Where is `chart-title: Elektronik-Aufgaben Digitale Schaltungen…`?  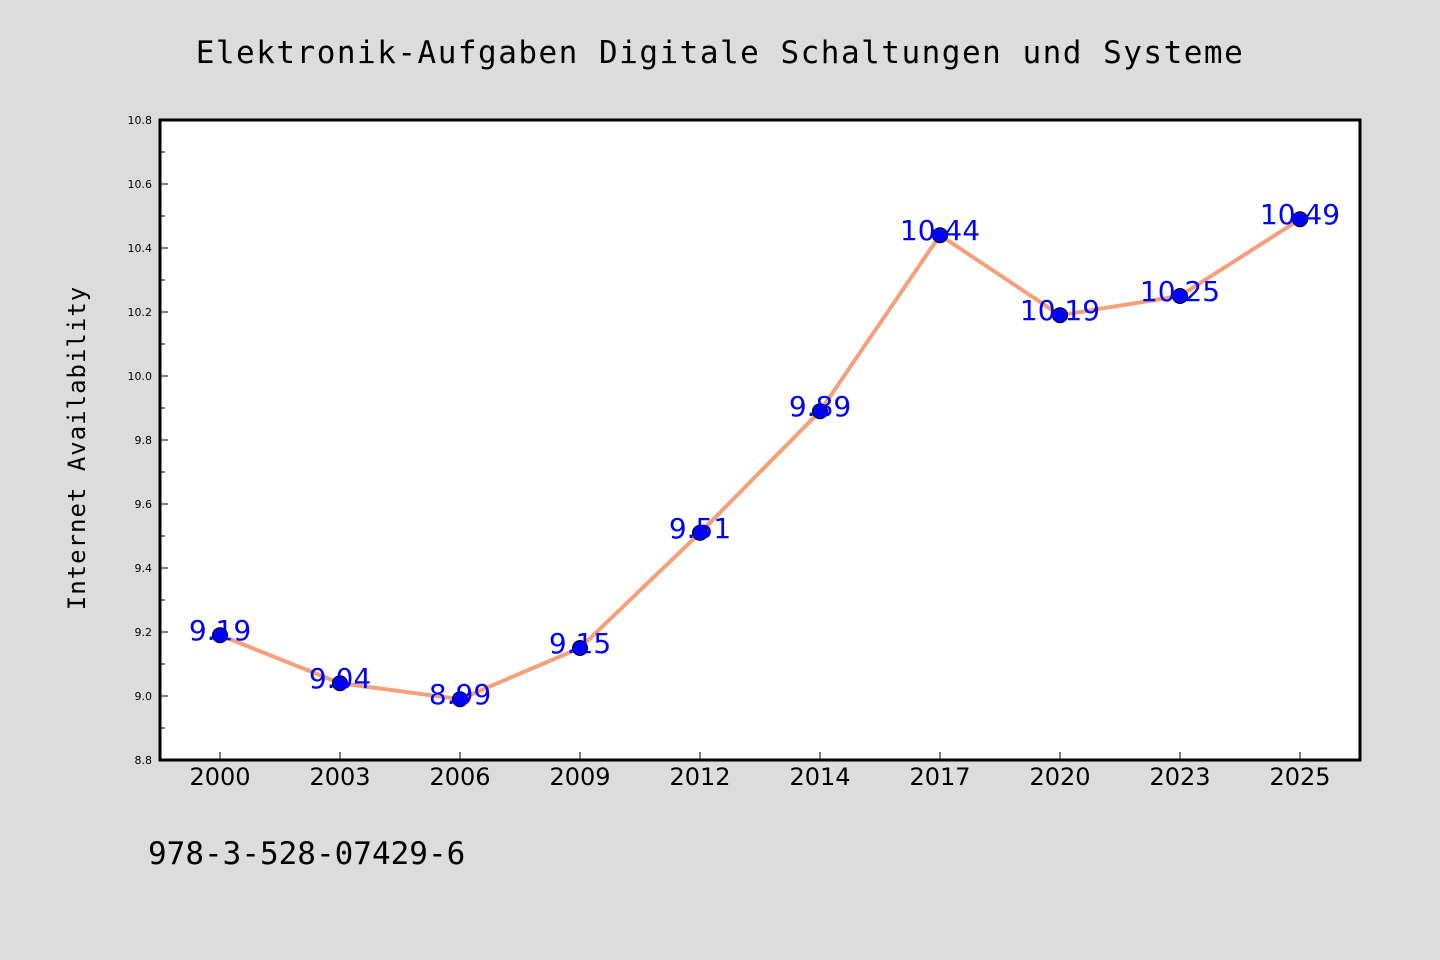 chart-title: Elektronik-Aufgaben Digitale Schaltungen… is located at coordinates (720, 53).